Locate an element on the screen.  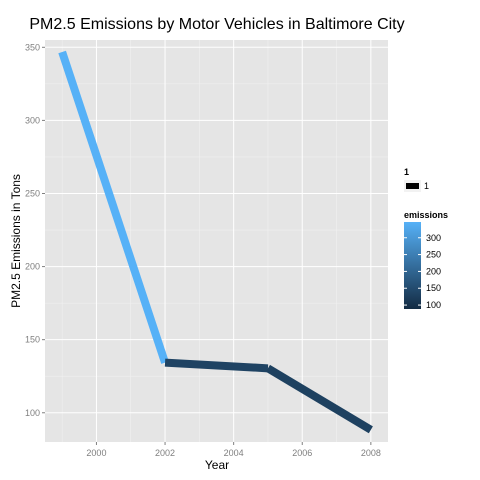
legend: 1 1 emissions 300 250 200 150 100 is located at coordinates (426, 238).